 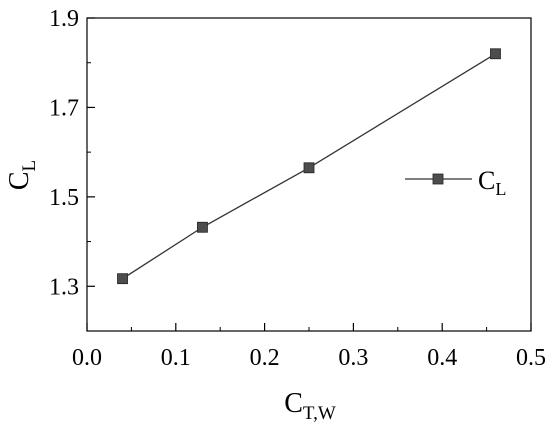 I want to click on legend-label: CL, so click(x=492, y=182).